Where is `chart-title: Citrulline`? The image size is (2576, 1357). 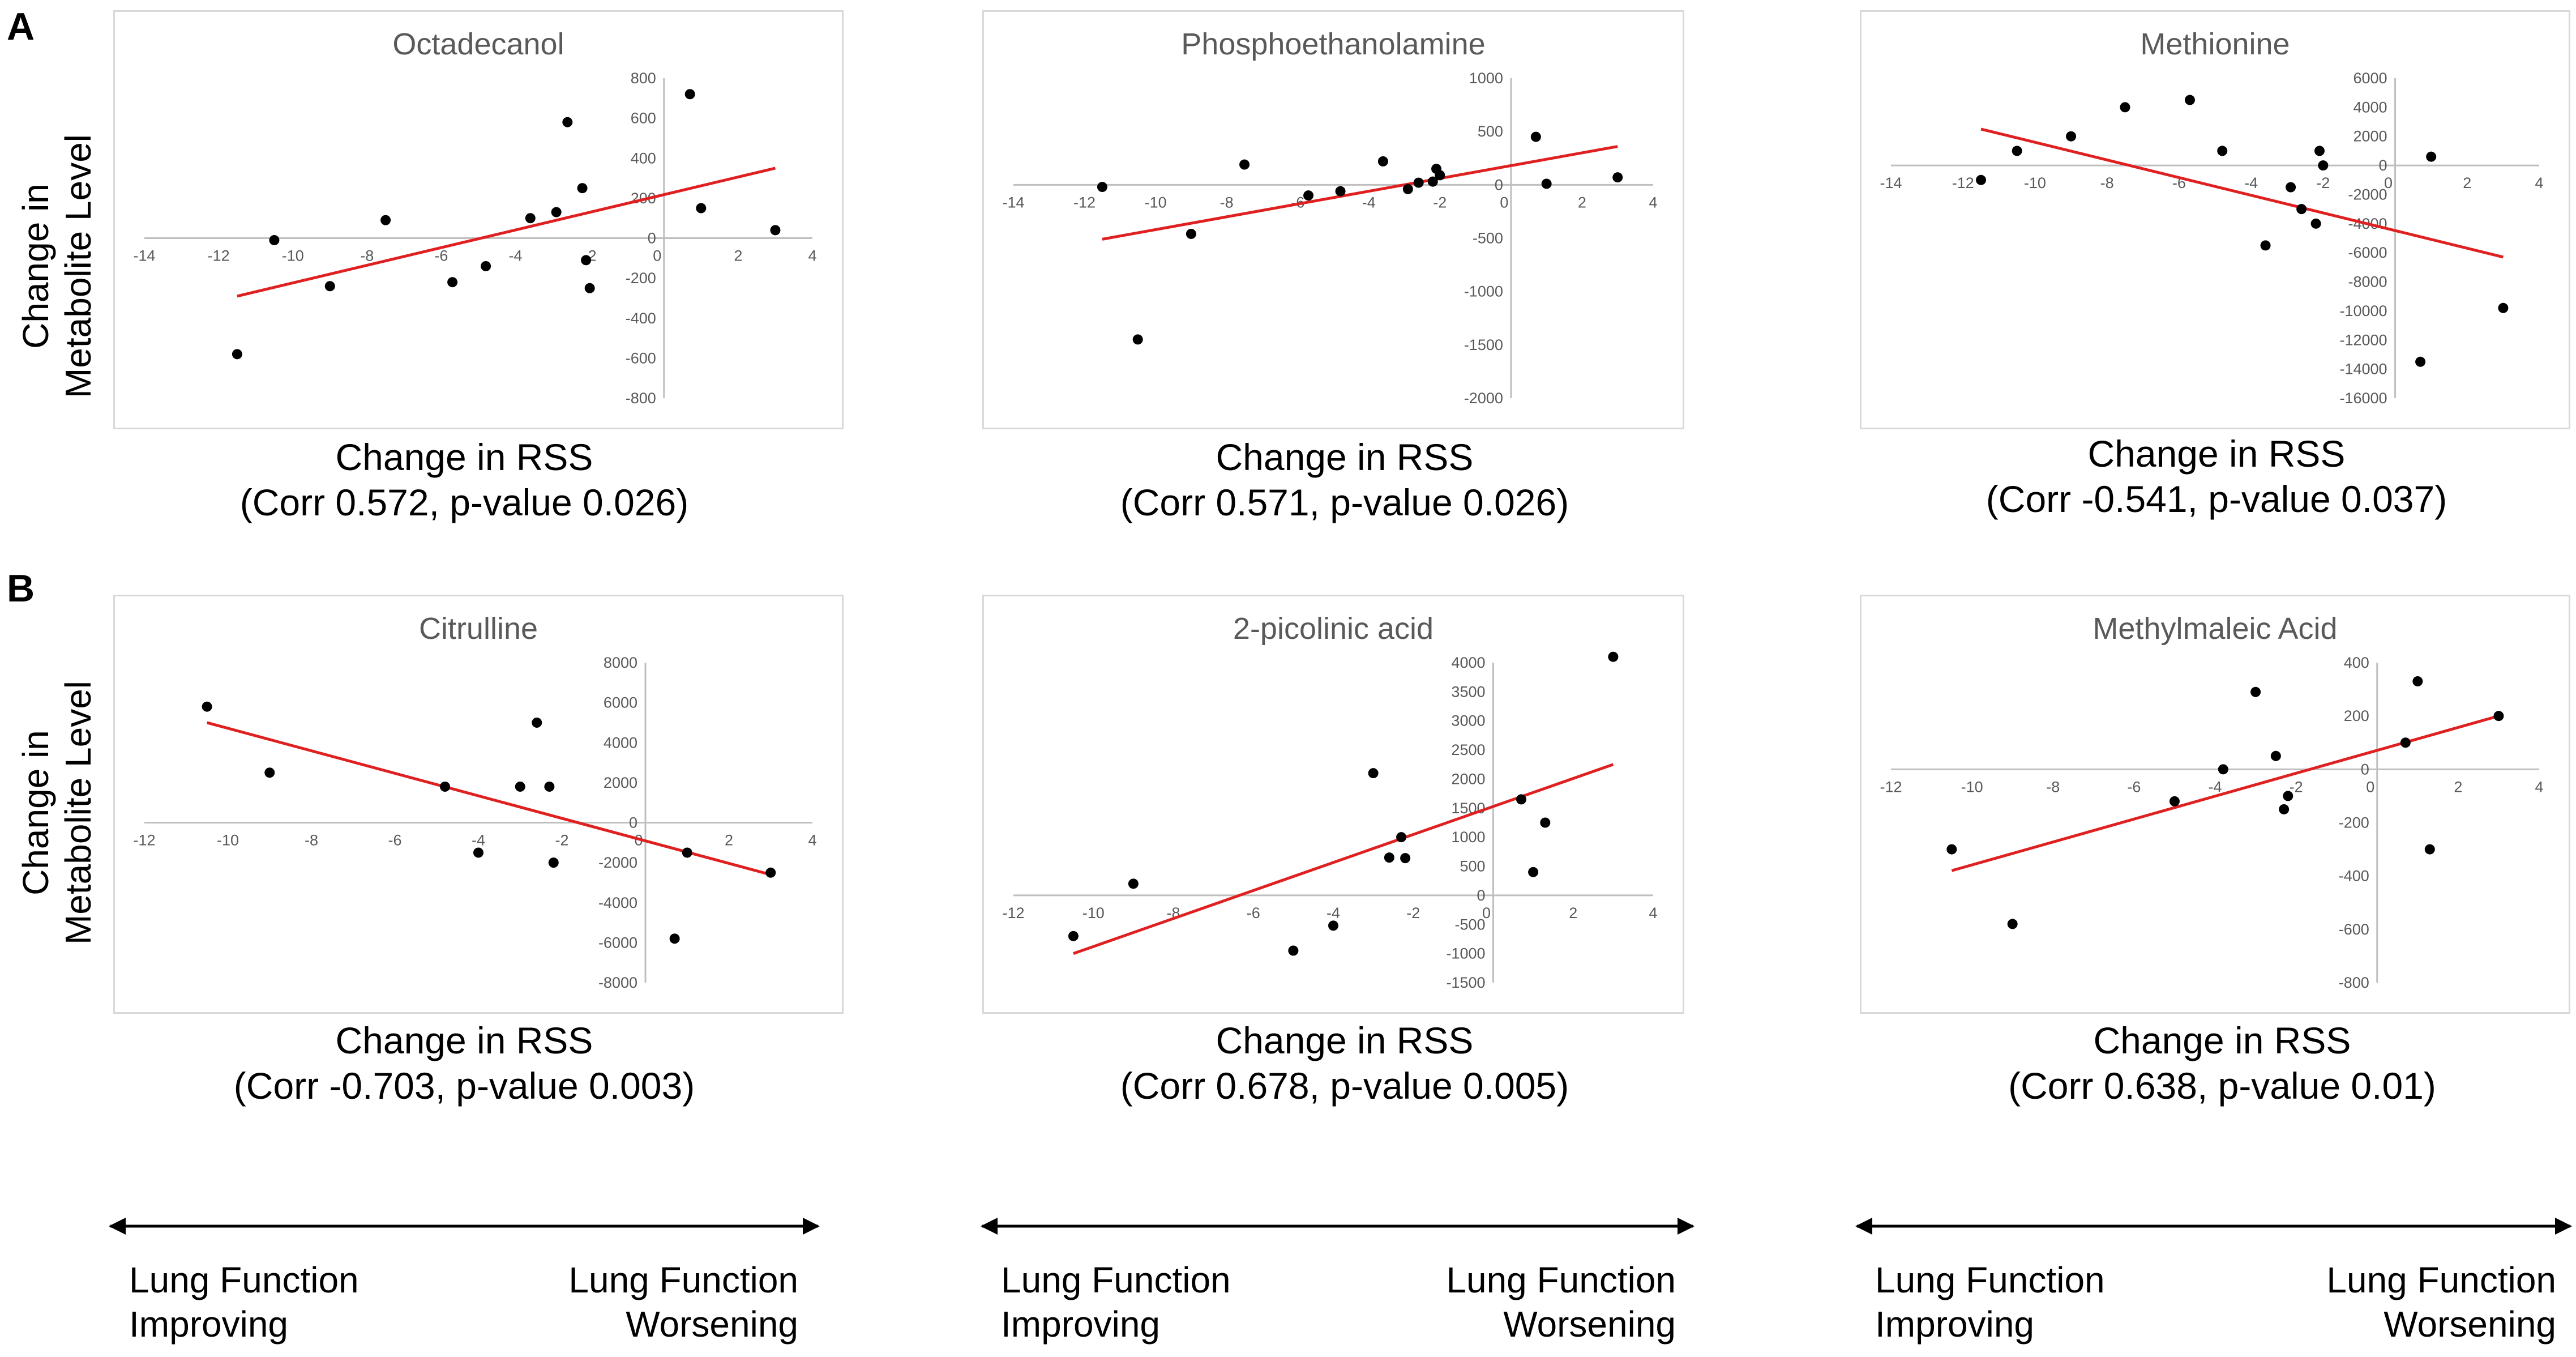 chart-title: Citrulline is located at coordinates (478, 629).